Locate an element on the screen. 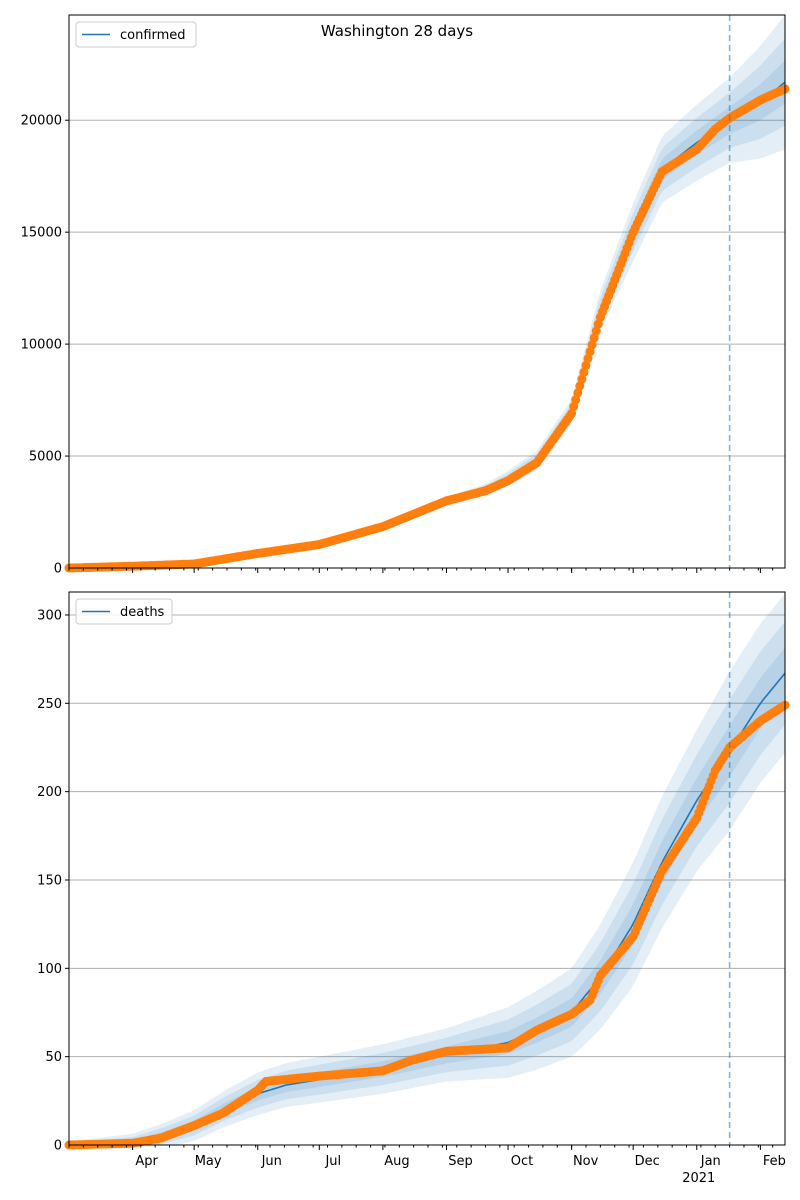 This screenshot has width=800, height=1200. x-tick-label: Jul is located at coordinates (332, 1161).